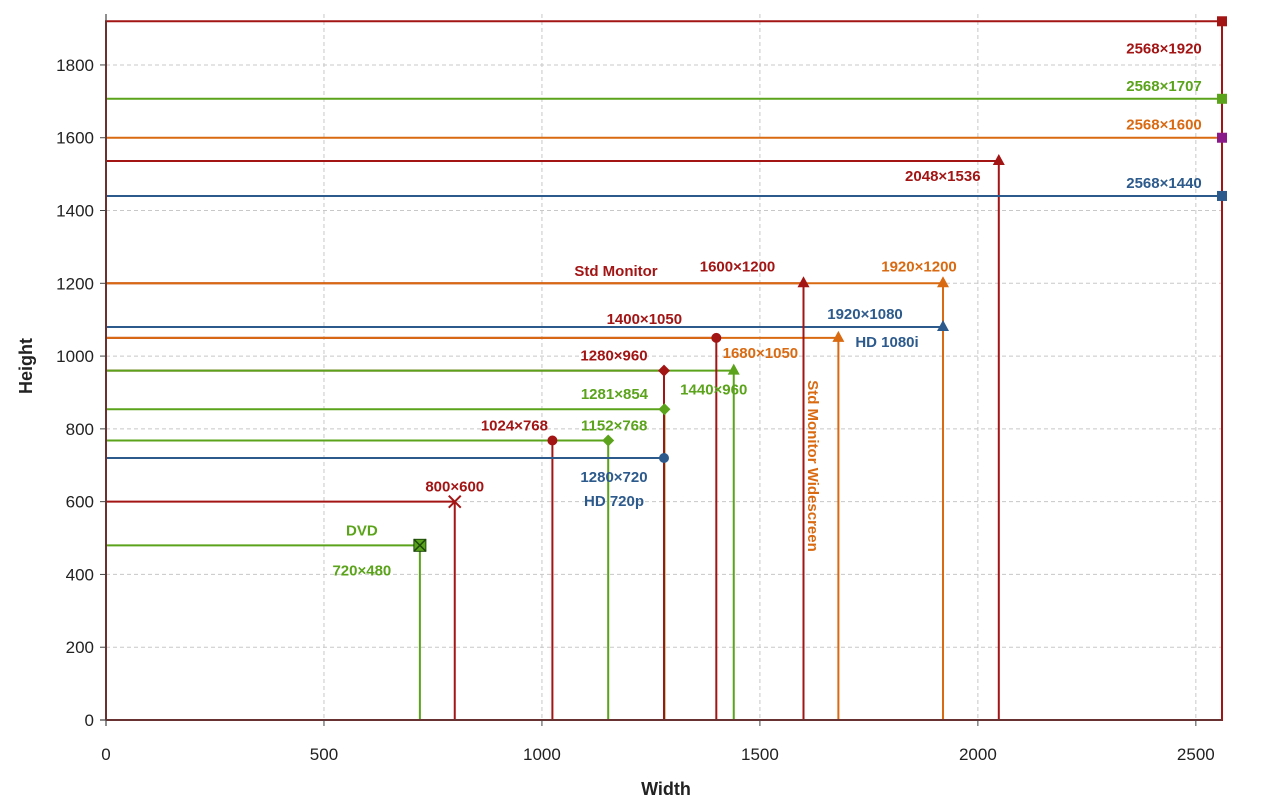  I want to click on resolution-label: 1920×1080, so click(865, 314).